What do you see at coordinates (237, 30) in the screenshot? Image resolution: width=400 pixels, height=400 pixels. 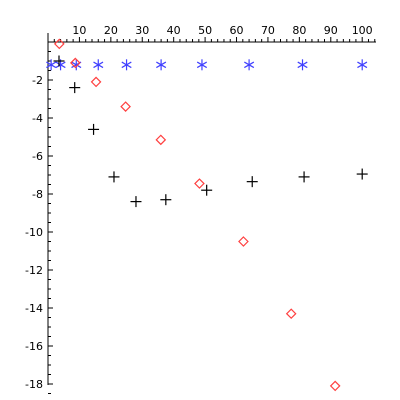 I see `x-tick-label: 60` at bounding box center [237, 30].